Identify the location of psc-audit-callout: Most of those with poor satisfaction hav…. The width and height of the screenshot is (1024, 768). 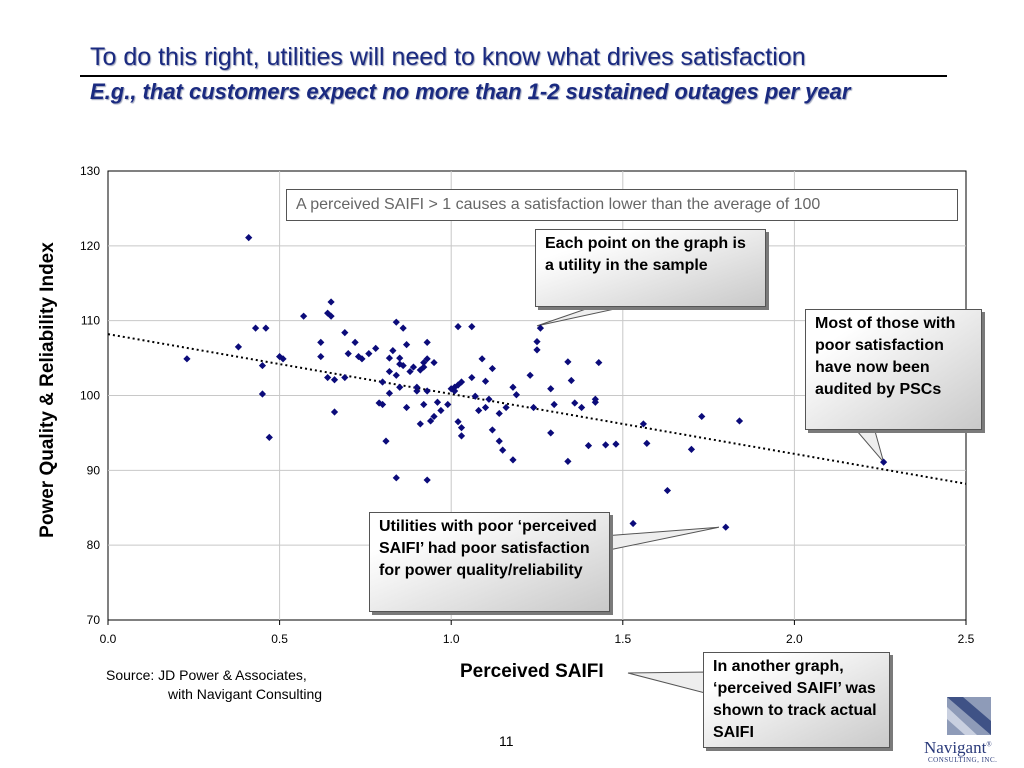
(893, 369).